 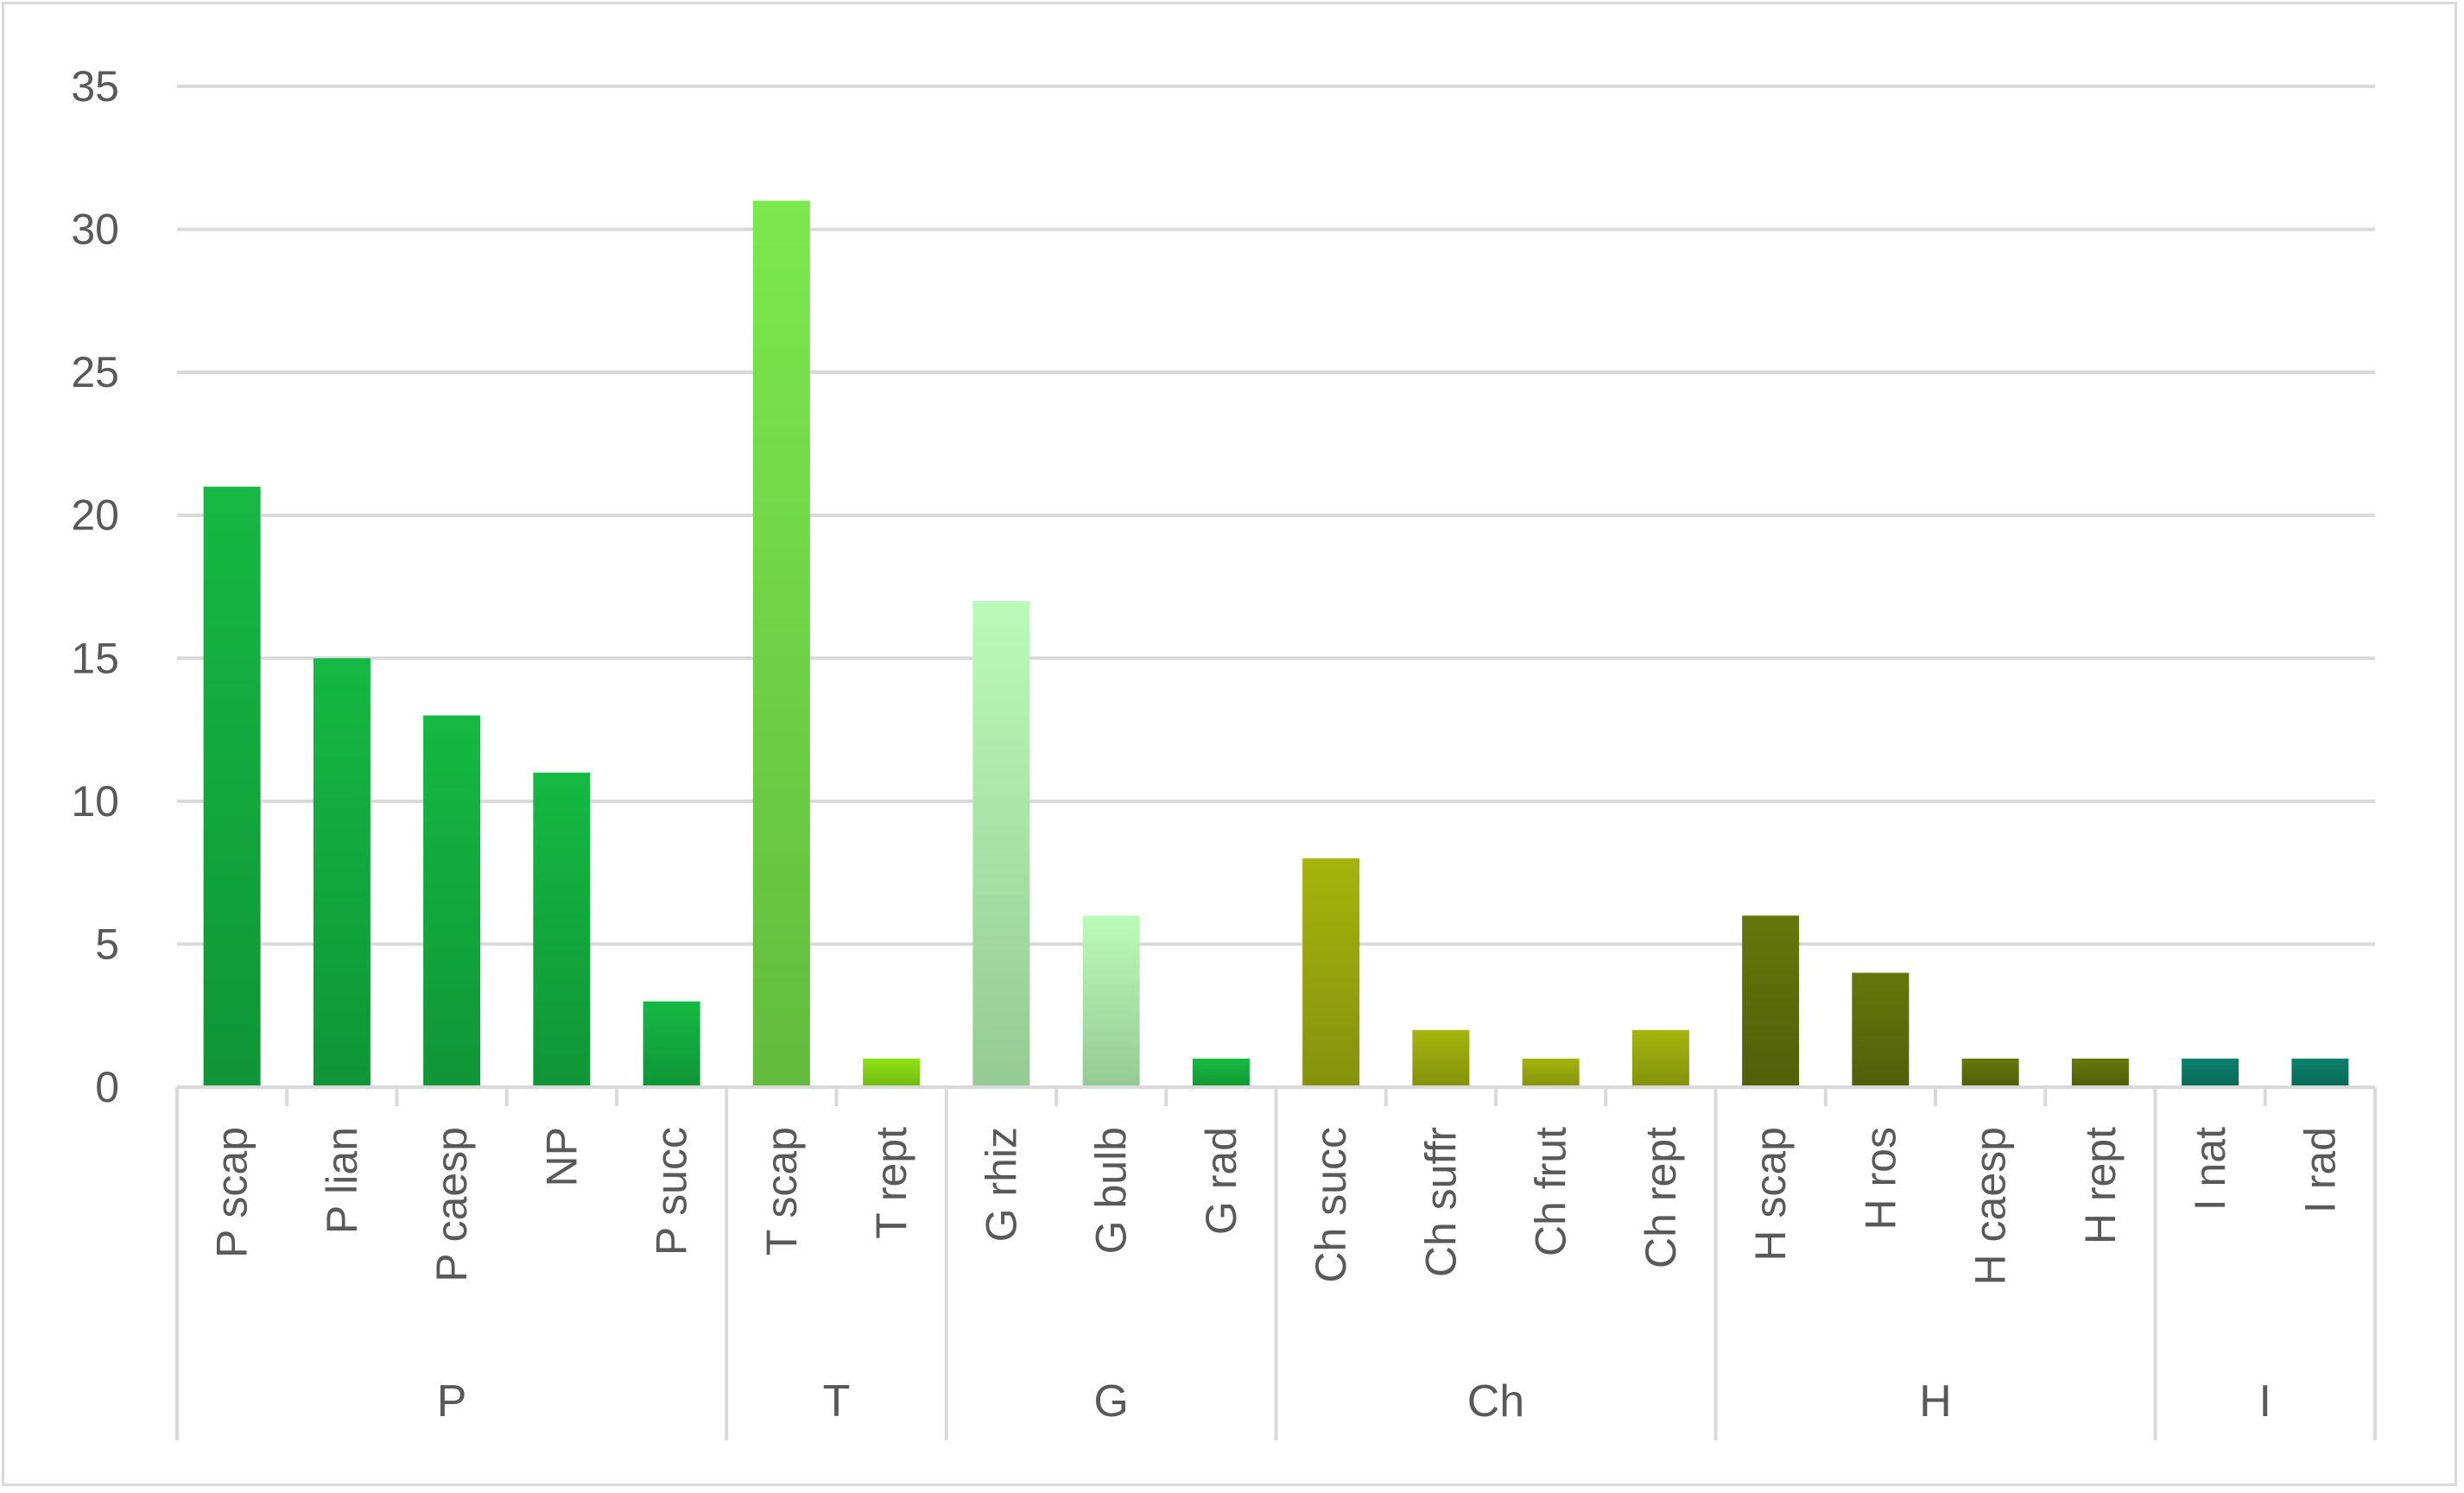 I want to click on category-label: G rad, so click(x=1221, y=1181).